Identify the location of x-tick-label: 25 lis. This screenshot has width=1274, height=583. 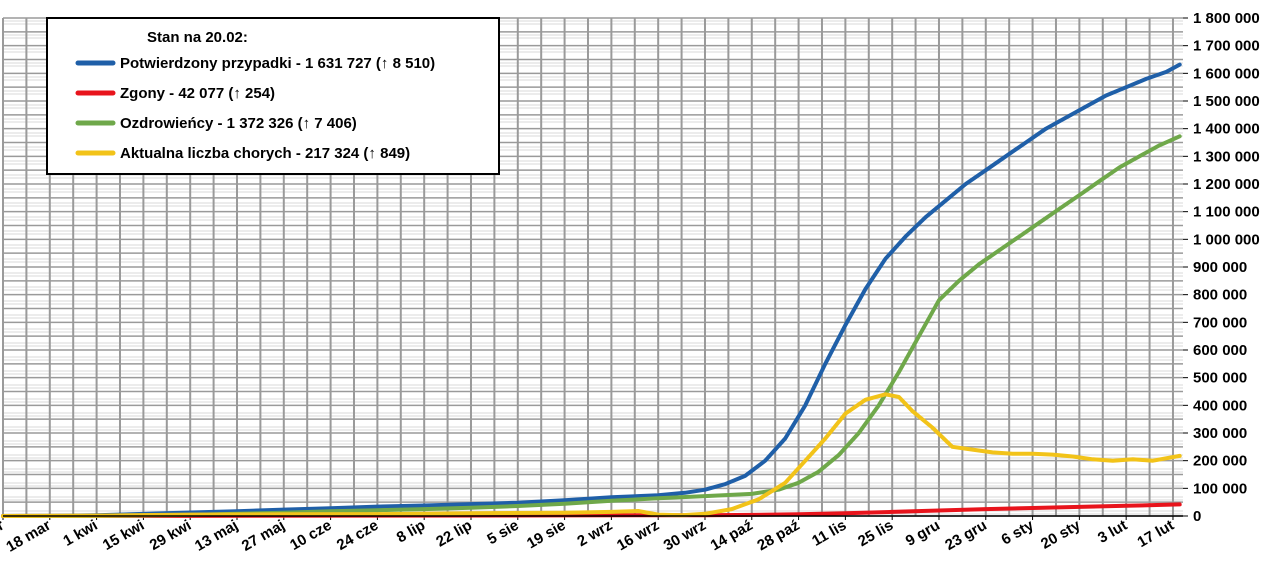
(875, 533).